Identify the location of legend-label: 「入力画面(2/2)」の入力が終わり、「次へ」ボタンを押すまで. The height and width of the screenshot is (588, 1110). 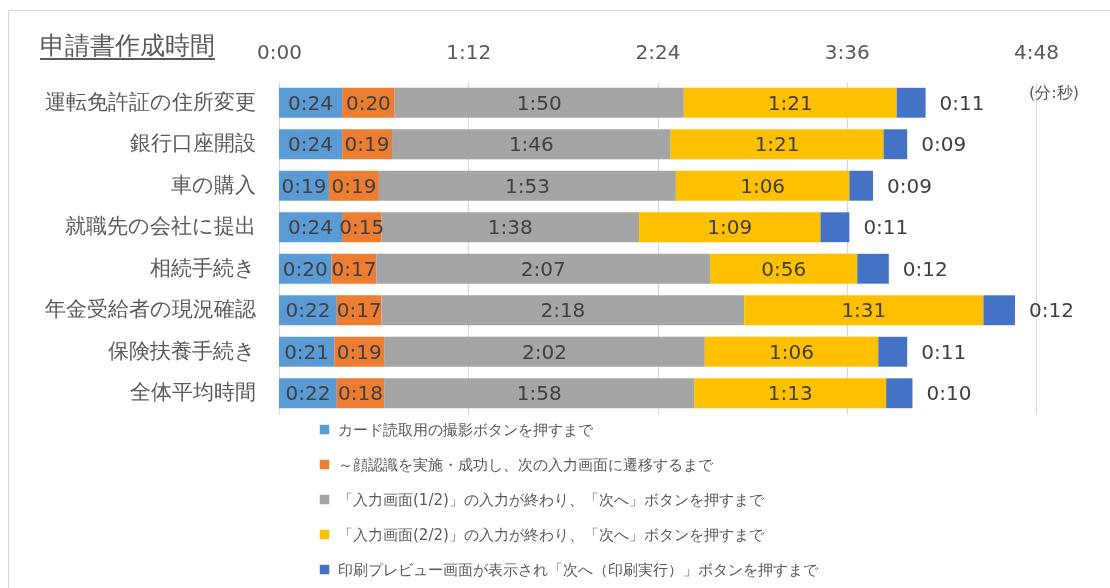
(551, 534).